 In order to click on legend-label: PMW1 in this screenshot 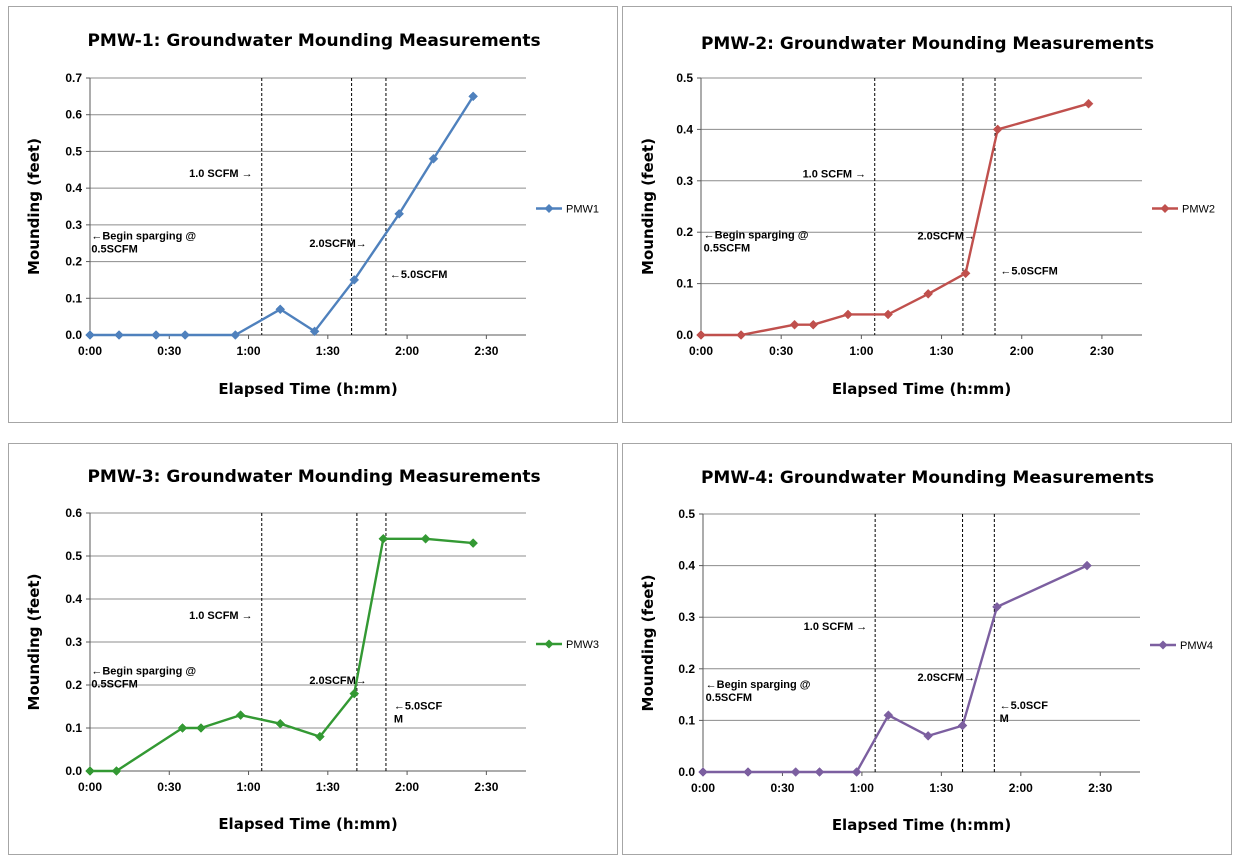, I will do `click(582, 210)`.